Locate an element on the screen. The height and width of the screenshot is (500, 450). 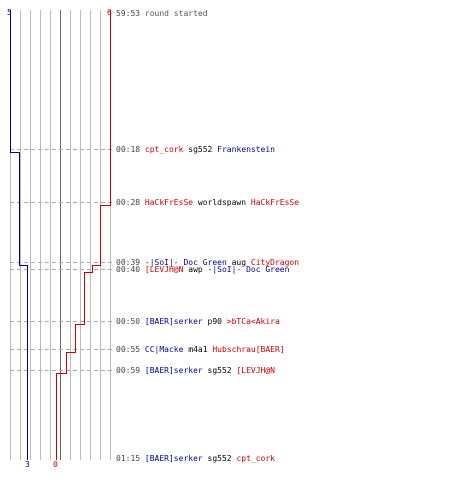
event-row: 00:39 -|SoI|- Doc Green aug CityDragon is located at coordinates (207, 262).